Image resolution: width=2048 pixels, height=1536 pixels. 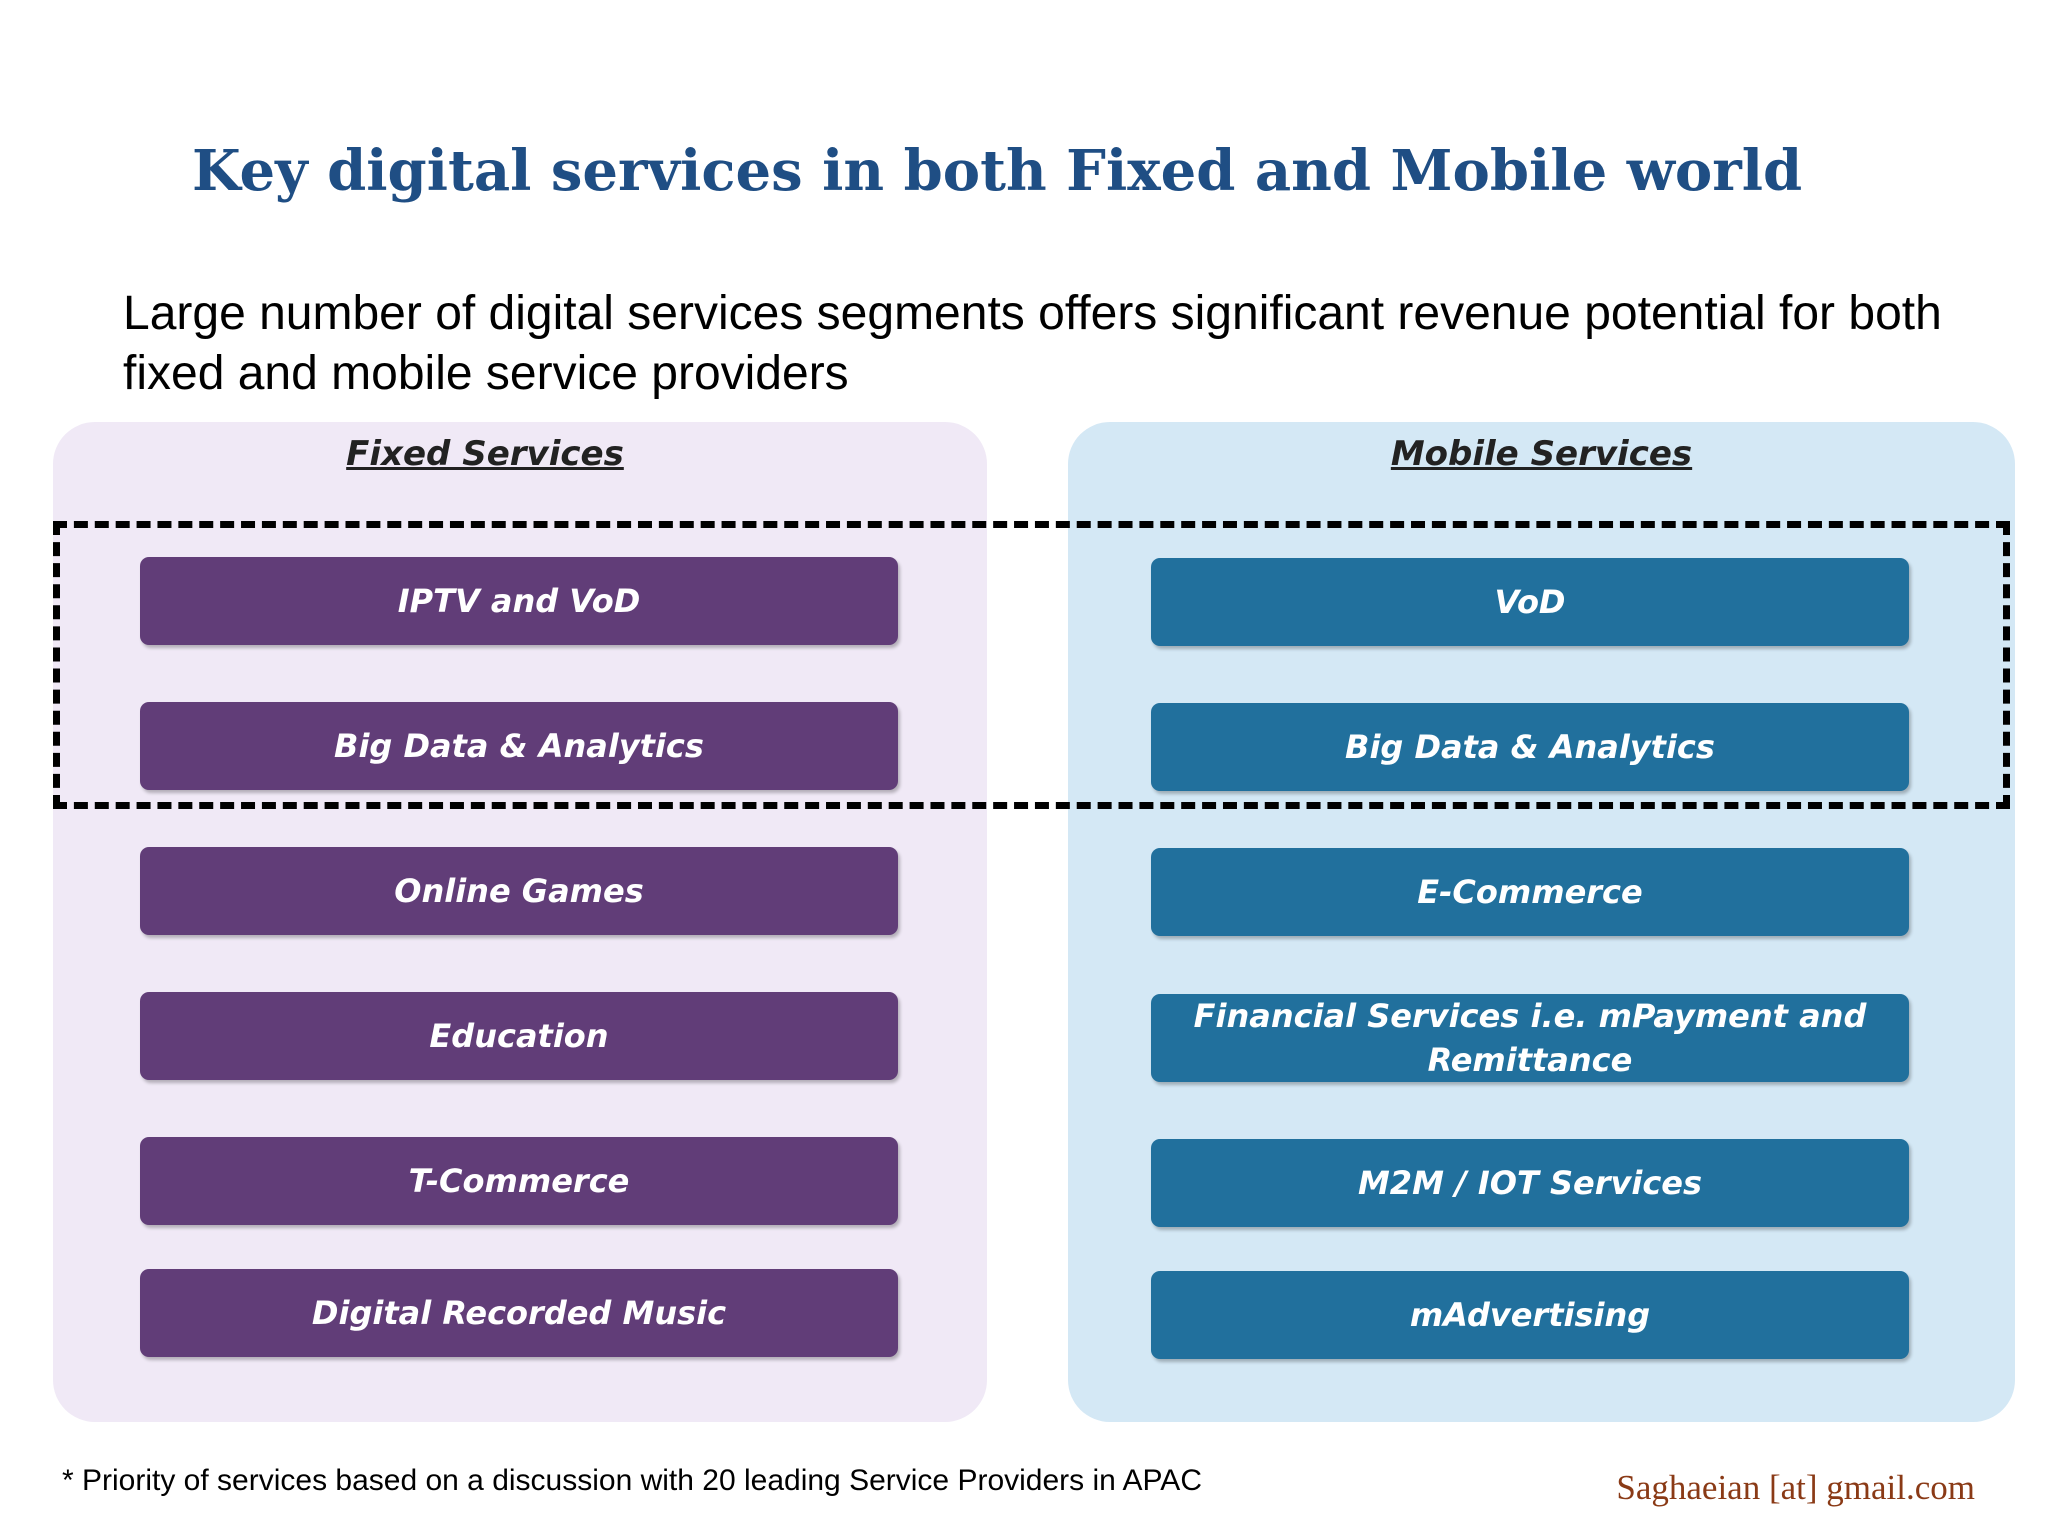 What do you see at coordinates (1530, 747) in the screenshot?
I see `mobile-service-item: Big Data & Analytics` at bounding box center [1530, 747].